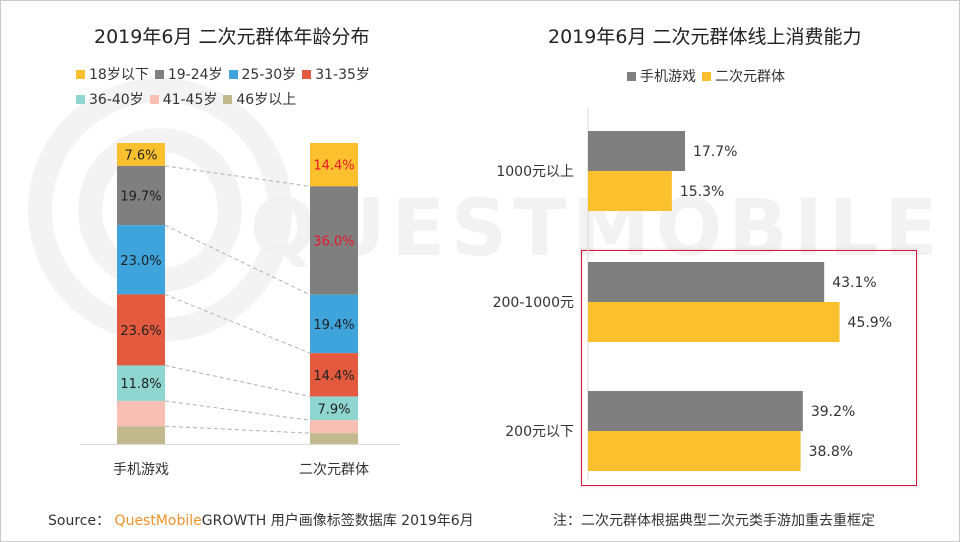 The height and width of the screenshot is (542, 960). I want to click on age-legend-item: 31-35岁, so click(336, 74).